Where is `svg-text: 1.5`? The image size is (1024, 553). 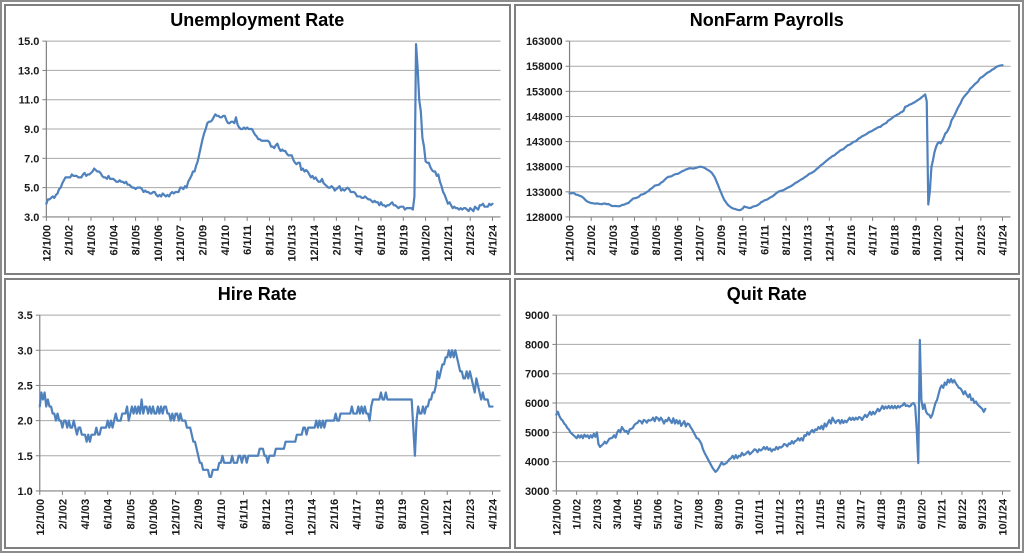 svg-text: 1.5 is located at coordinates (25, 457).